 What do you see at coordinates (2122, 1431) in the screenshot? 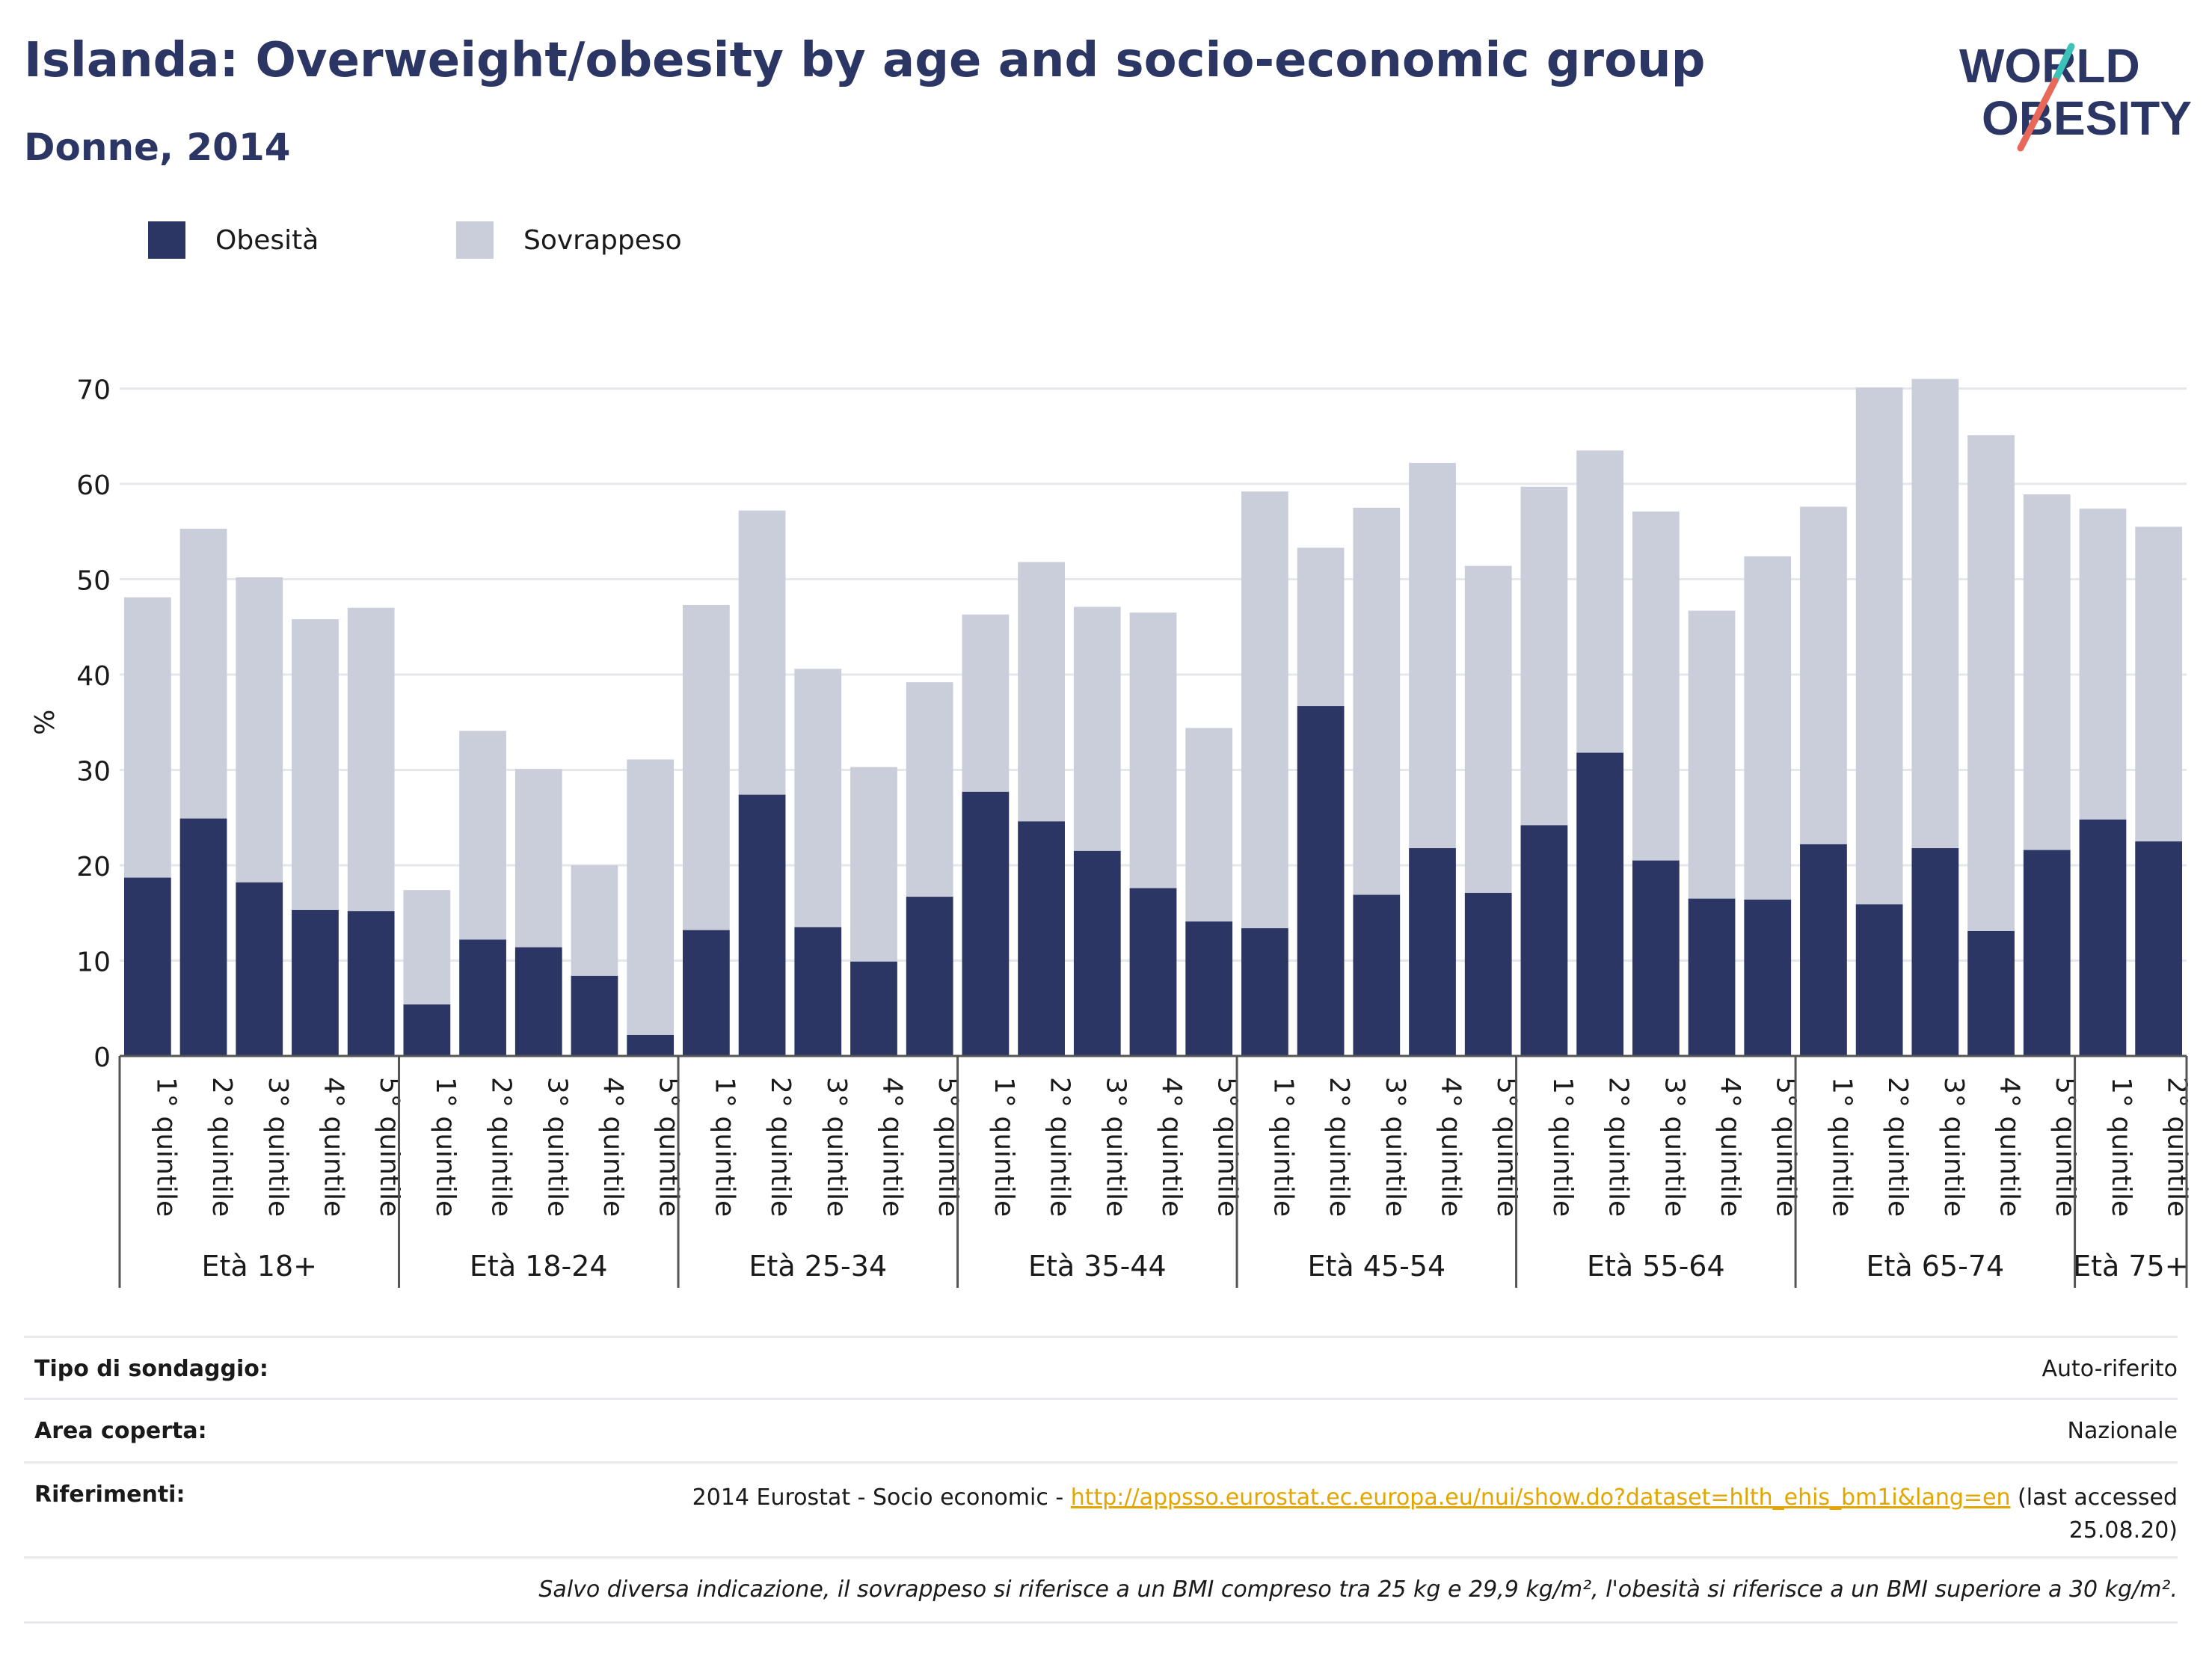
I see `area-value: Nazionale` at bounding box center [2122, 1431].